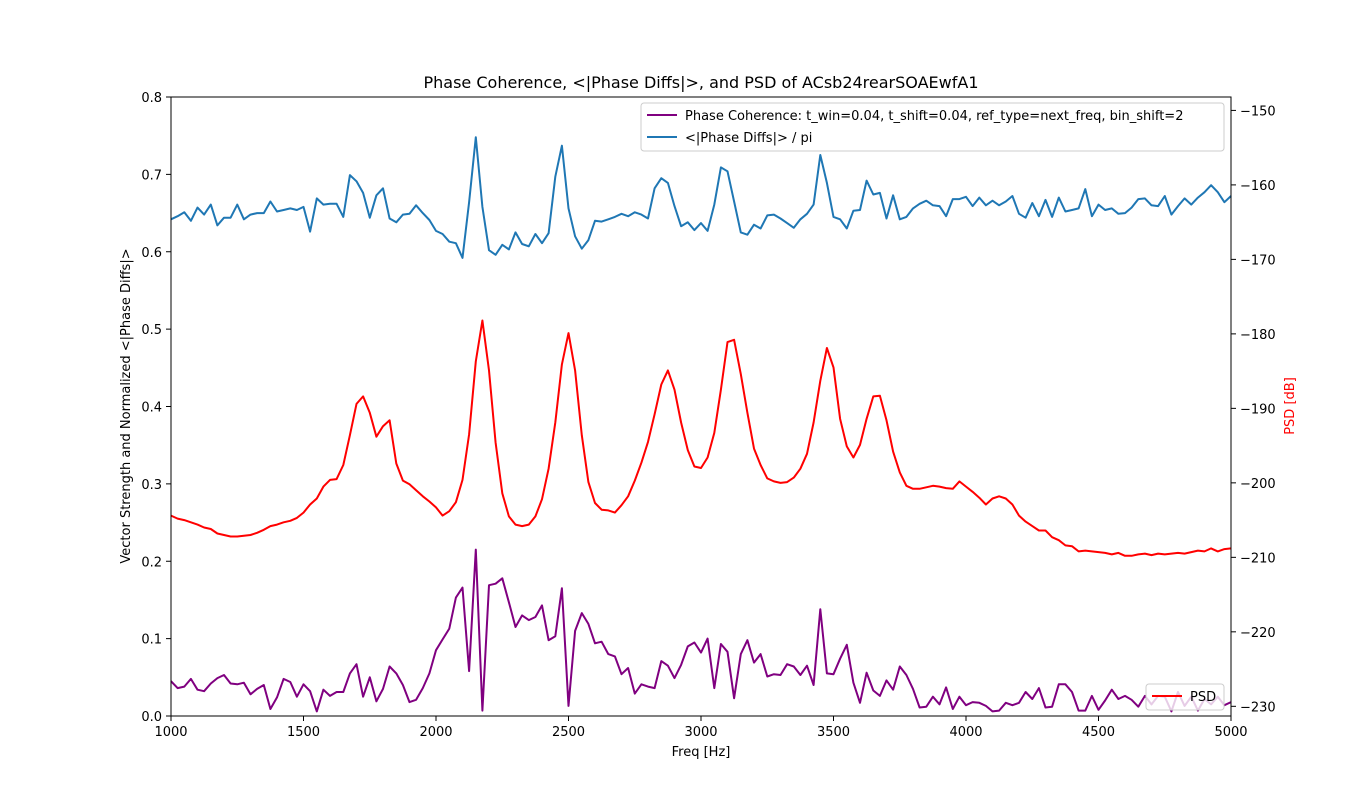 The width and height of the screenshot is (1368, 804). I want to click on y2-tick-label: −180, so click(1258, 335).